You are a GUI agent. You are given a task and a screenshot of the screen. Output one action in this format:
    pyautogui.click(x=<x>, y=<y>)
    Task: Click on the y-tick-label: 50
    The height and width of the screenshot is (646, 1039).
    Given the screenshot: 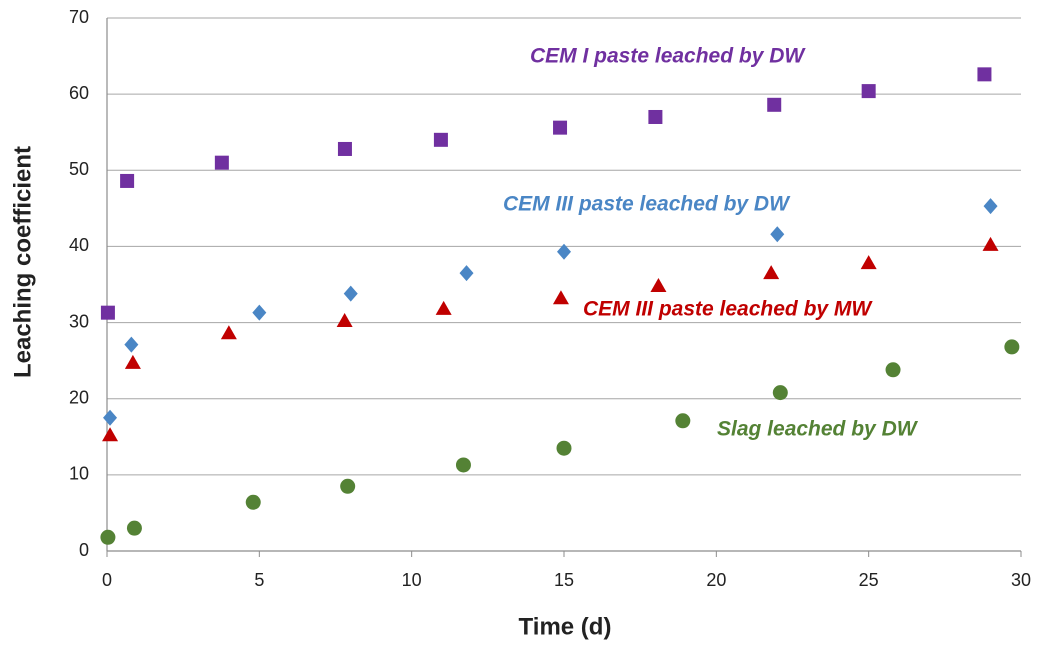 What is the action you would take?
    pyautogui.click(x=79, y=169)
    